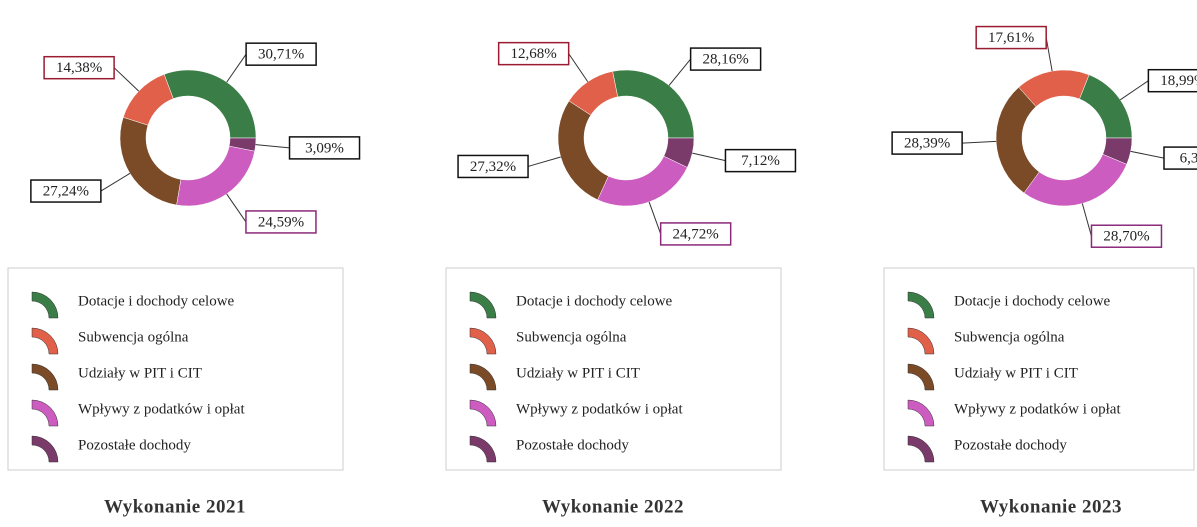 This screenshot has width=1197, height=527. I want to click on data-label: 24,59%, so click(281, 222).